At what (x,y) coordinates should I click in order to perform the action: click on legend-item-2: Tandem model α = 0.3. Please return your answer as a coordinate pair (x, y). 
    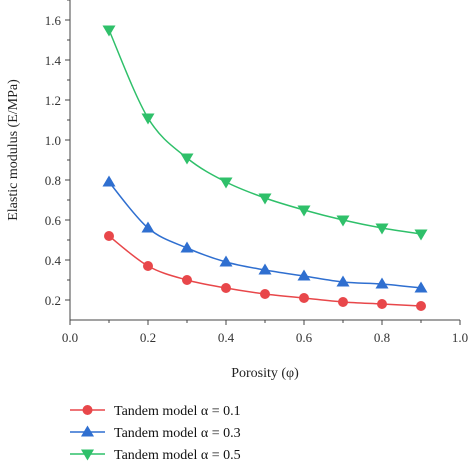
    Looking at the image, I should click on (155, 433).